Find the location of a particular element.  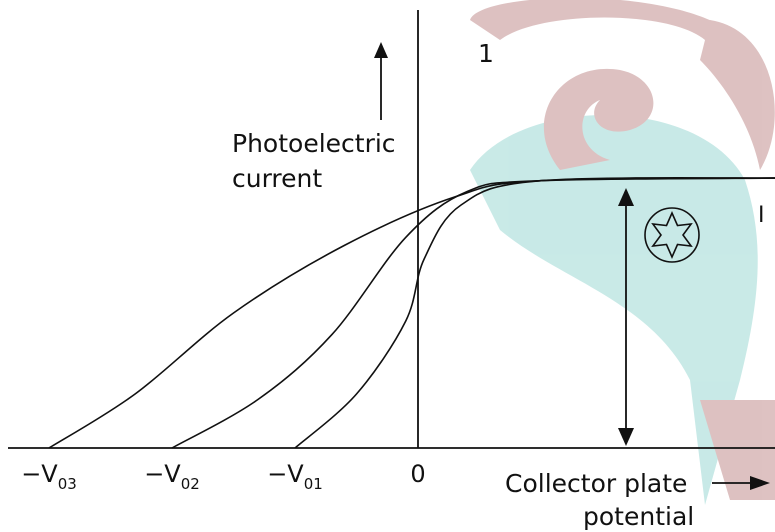

x-axis-arrow is located at coordinates (741, 483).